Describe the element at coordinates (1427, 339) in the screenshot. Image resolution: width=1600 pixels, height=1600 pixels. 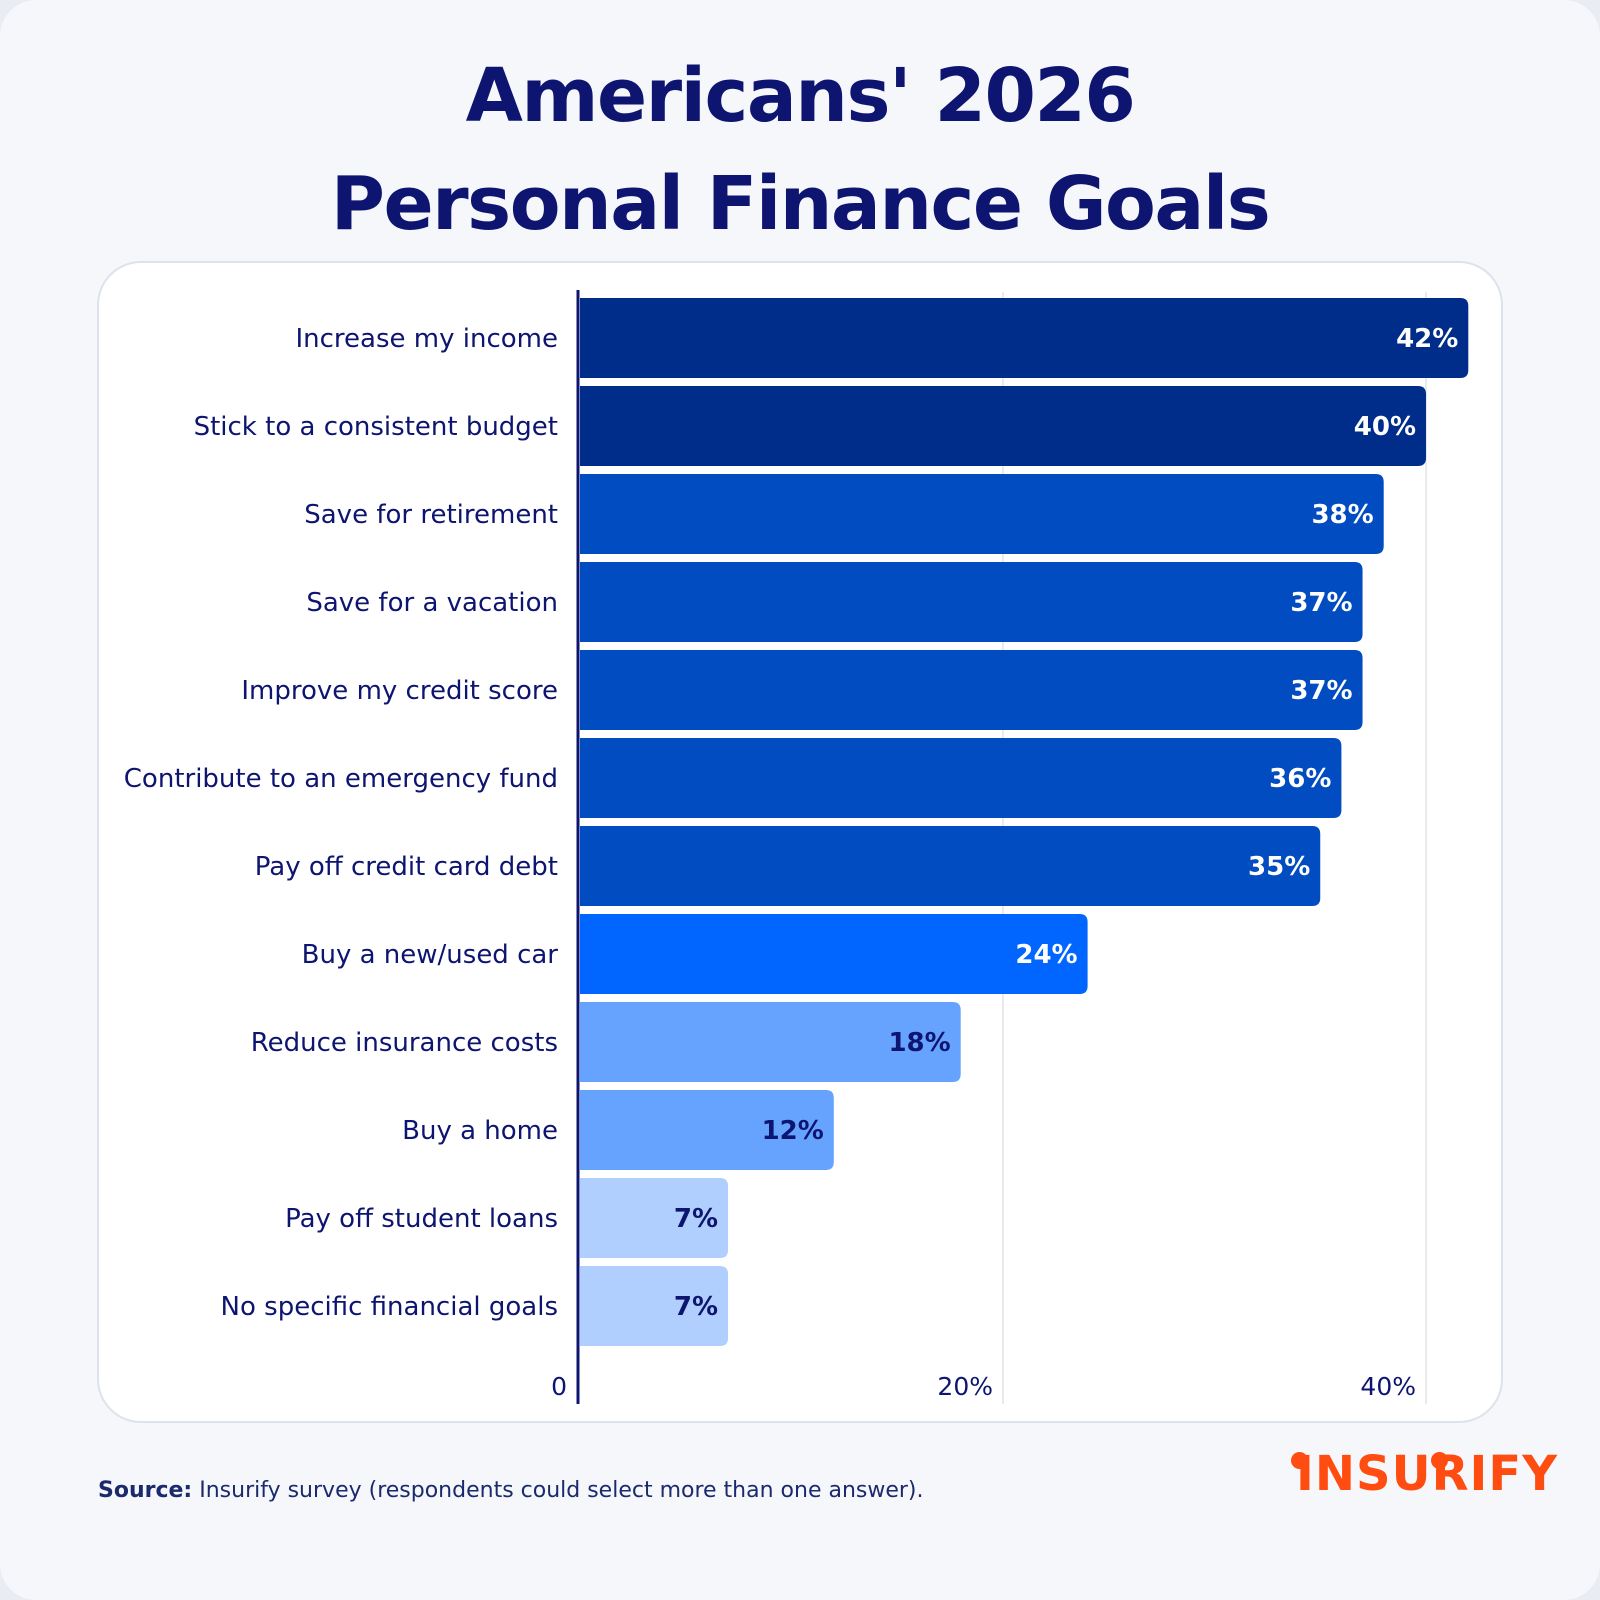
I see `value-label-1: 42%` at that location.